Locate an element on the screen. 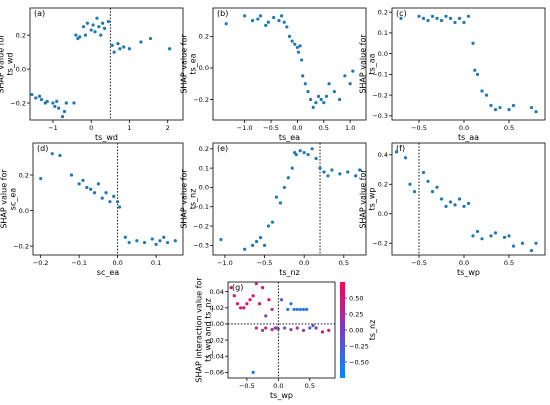 This screenshot has height=405, width=550. y-tick-label: −0.2 is located at coordinates (201, 100).